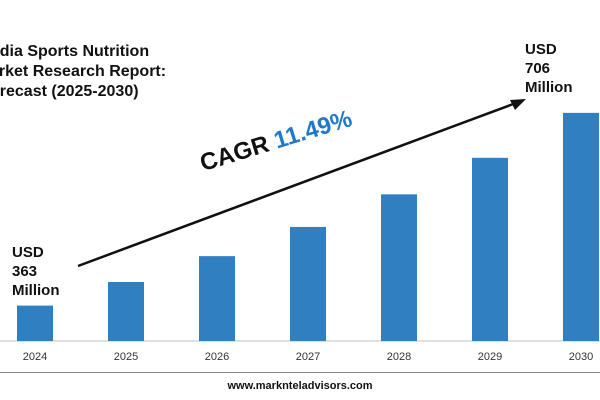 This screenshot has width=600, height=400. I want to click on x-tick-label: 2028, so click(399, 357).